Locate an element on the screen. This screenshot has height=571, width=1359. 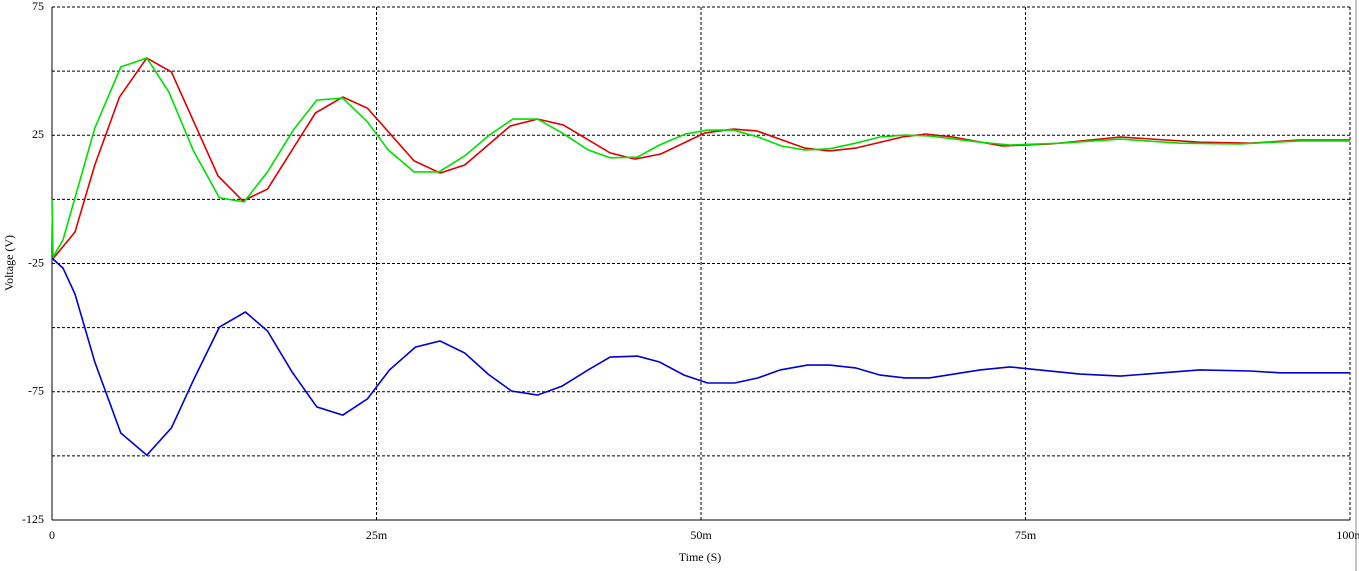
y-tick-label: -125 is located at coordinates (33, 519).